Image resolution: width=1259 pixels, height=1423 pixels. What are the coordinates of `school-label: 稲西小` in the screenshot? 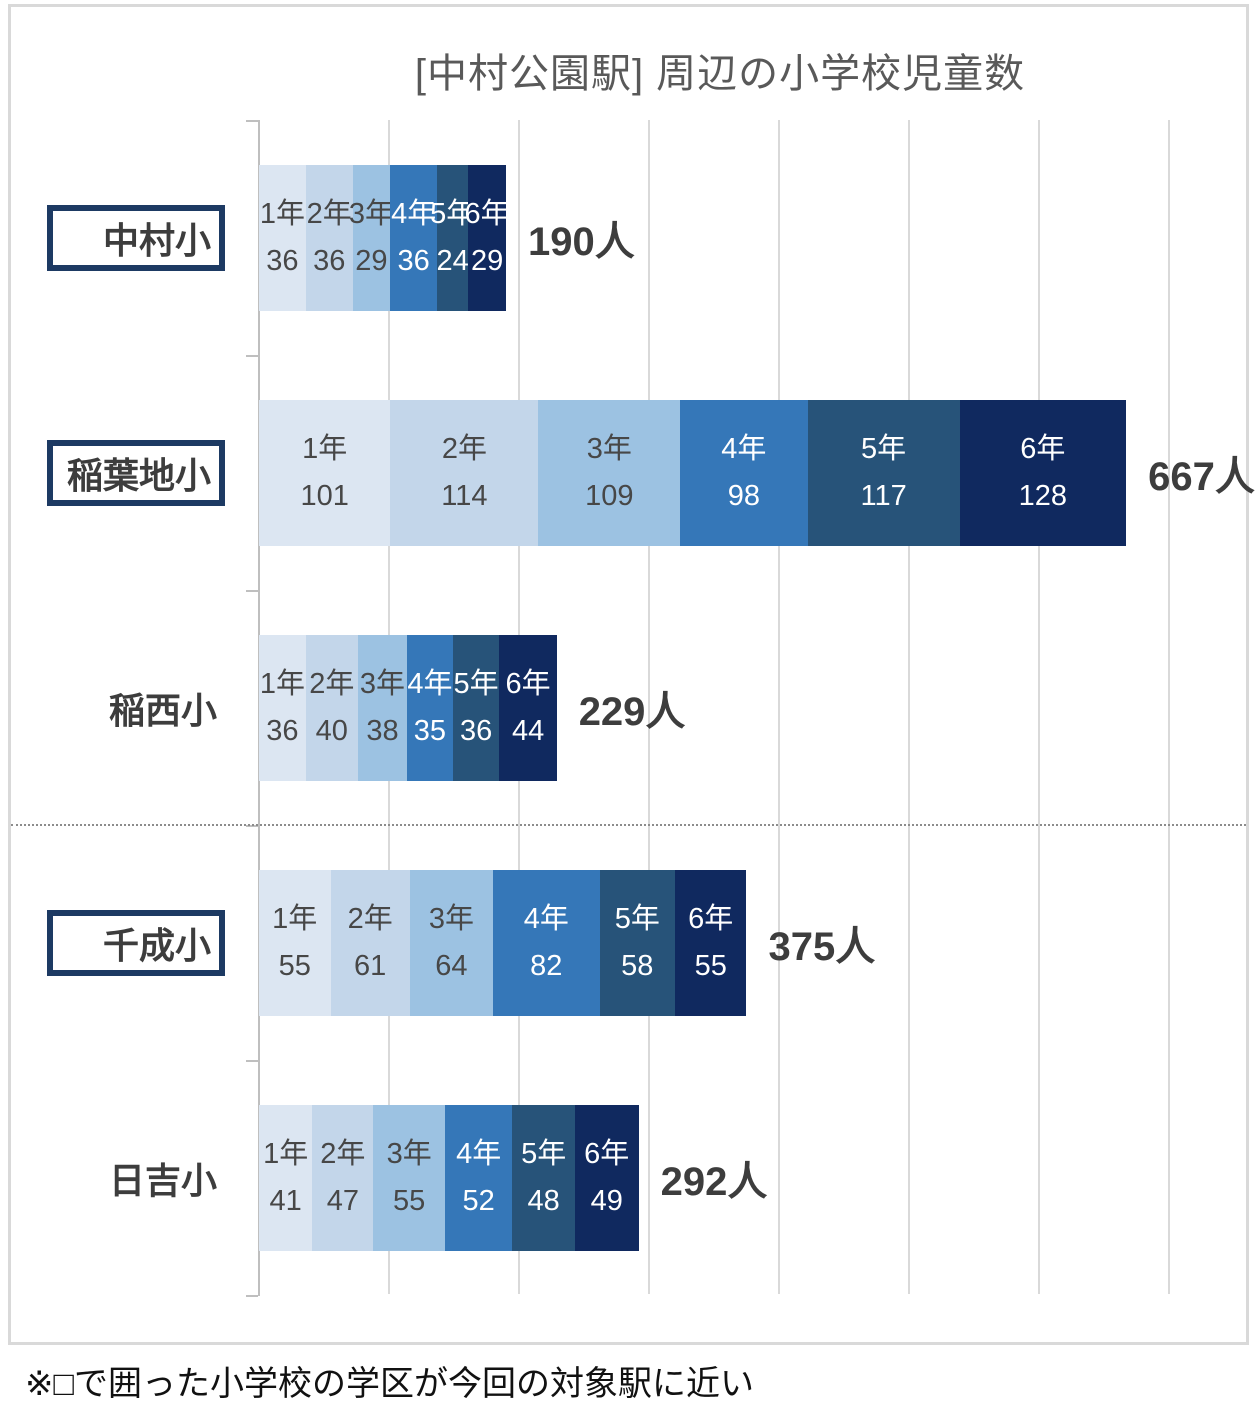 It's located at (162, 710).